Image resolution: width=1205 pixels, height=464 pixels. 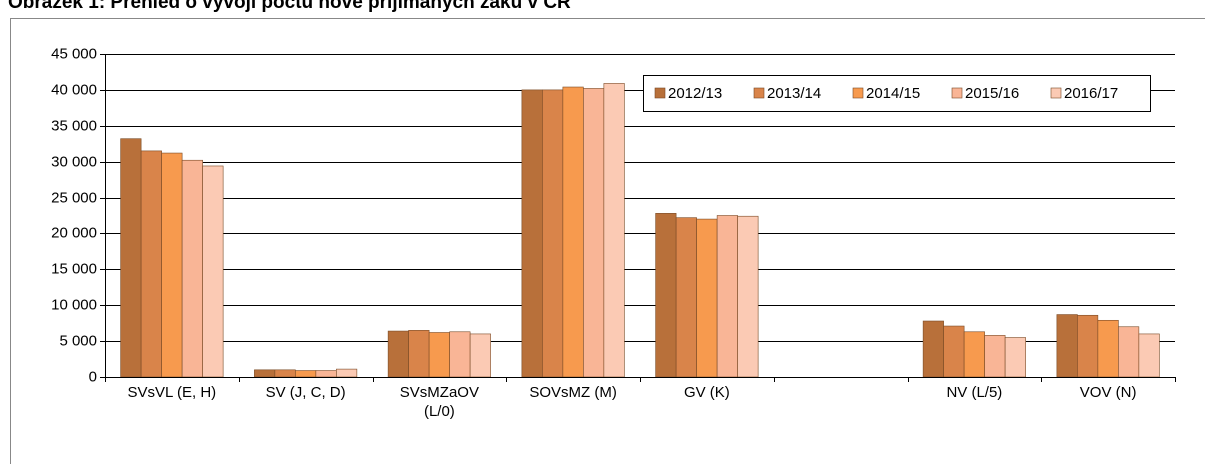 What do you see at coordinates (794, 93) in the screenshot?
I see `legend-label: 2013/14` at bounding box center [794, 93].